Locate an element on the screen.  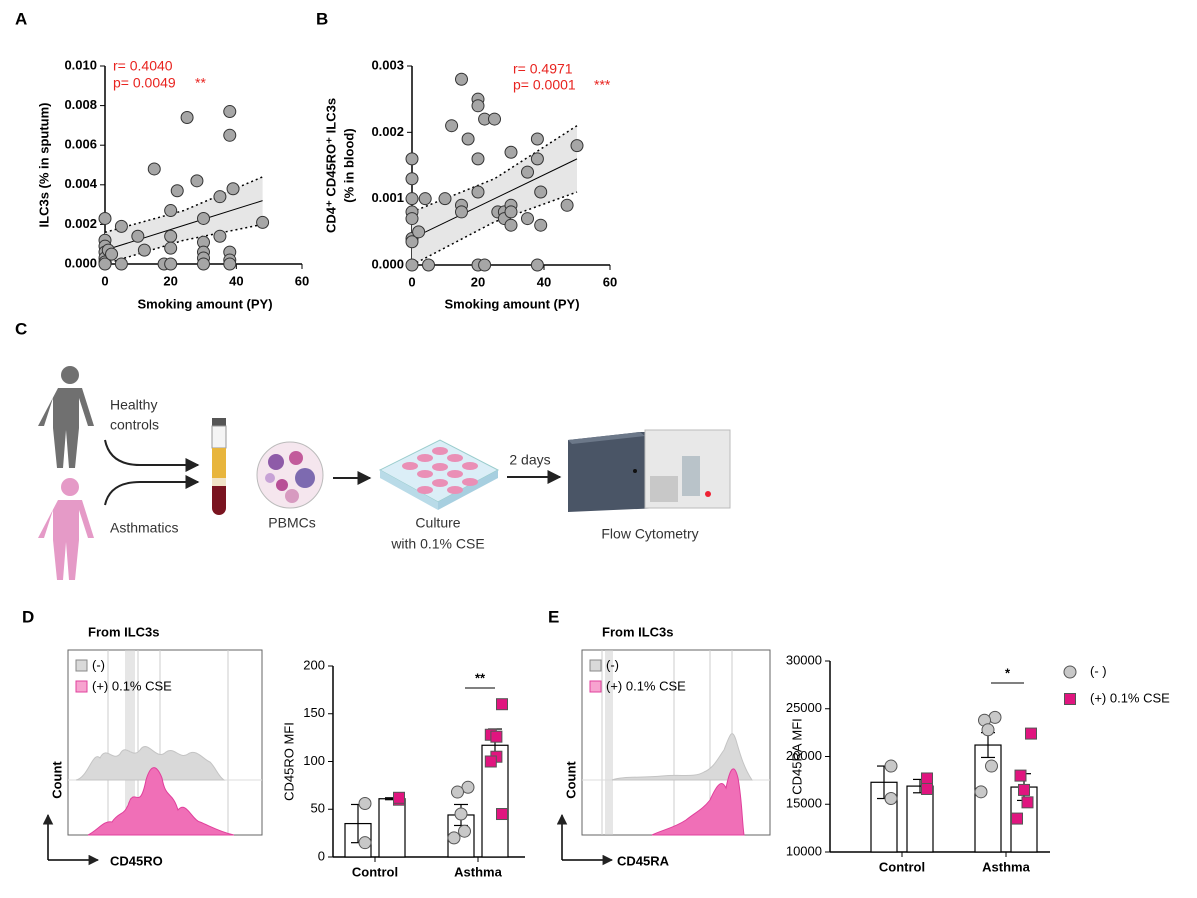
blood-tube is located at coordinates (219, 466).